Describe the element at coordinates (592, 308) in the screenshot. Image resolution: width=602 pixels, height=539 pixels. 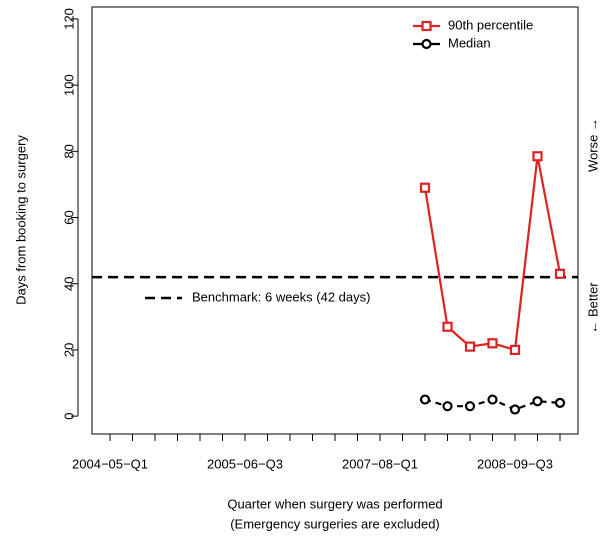
I see `better-label: ← Better` at that location.